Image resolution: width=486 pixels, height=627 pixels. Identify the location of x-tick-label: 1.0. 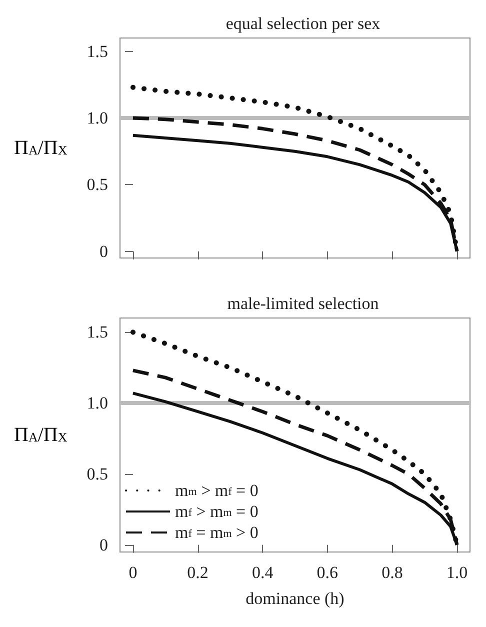
(457, 572).